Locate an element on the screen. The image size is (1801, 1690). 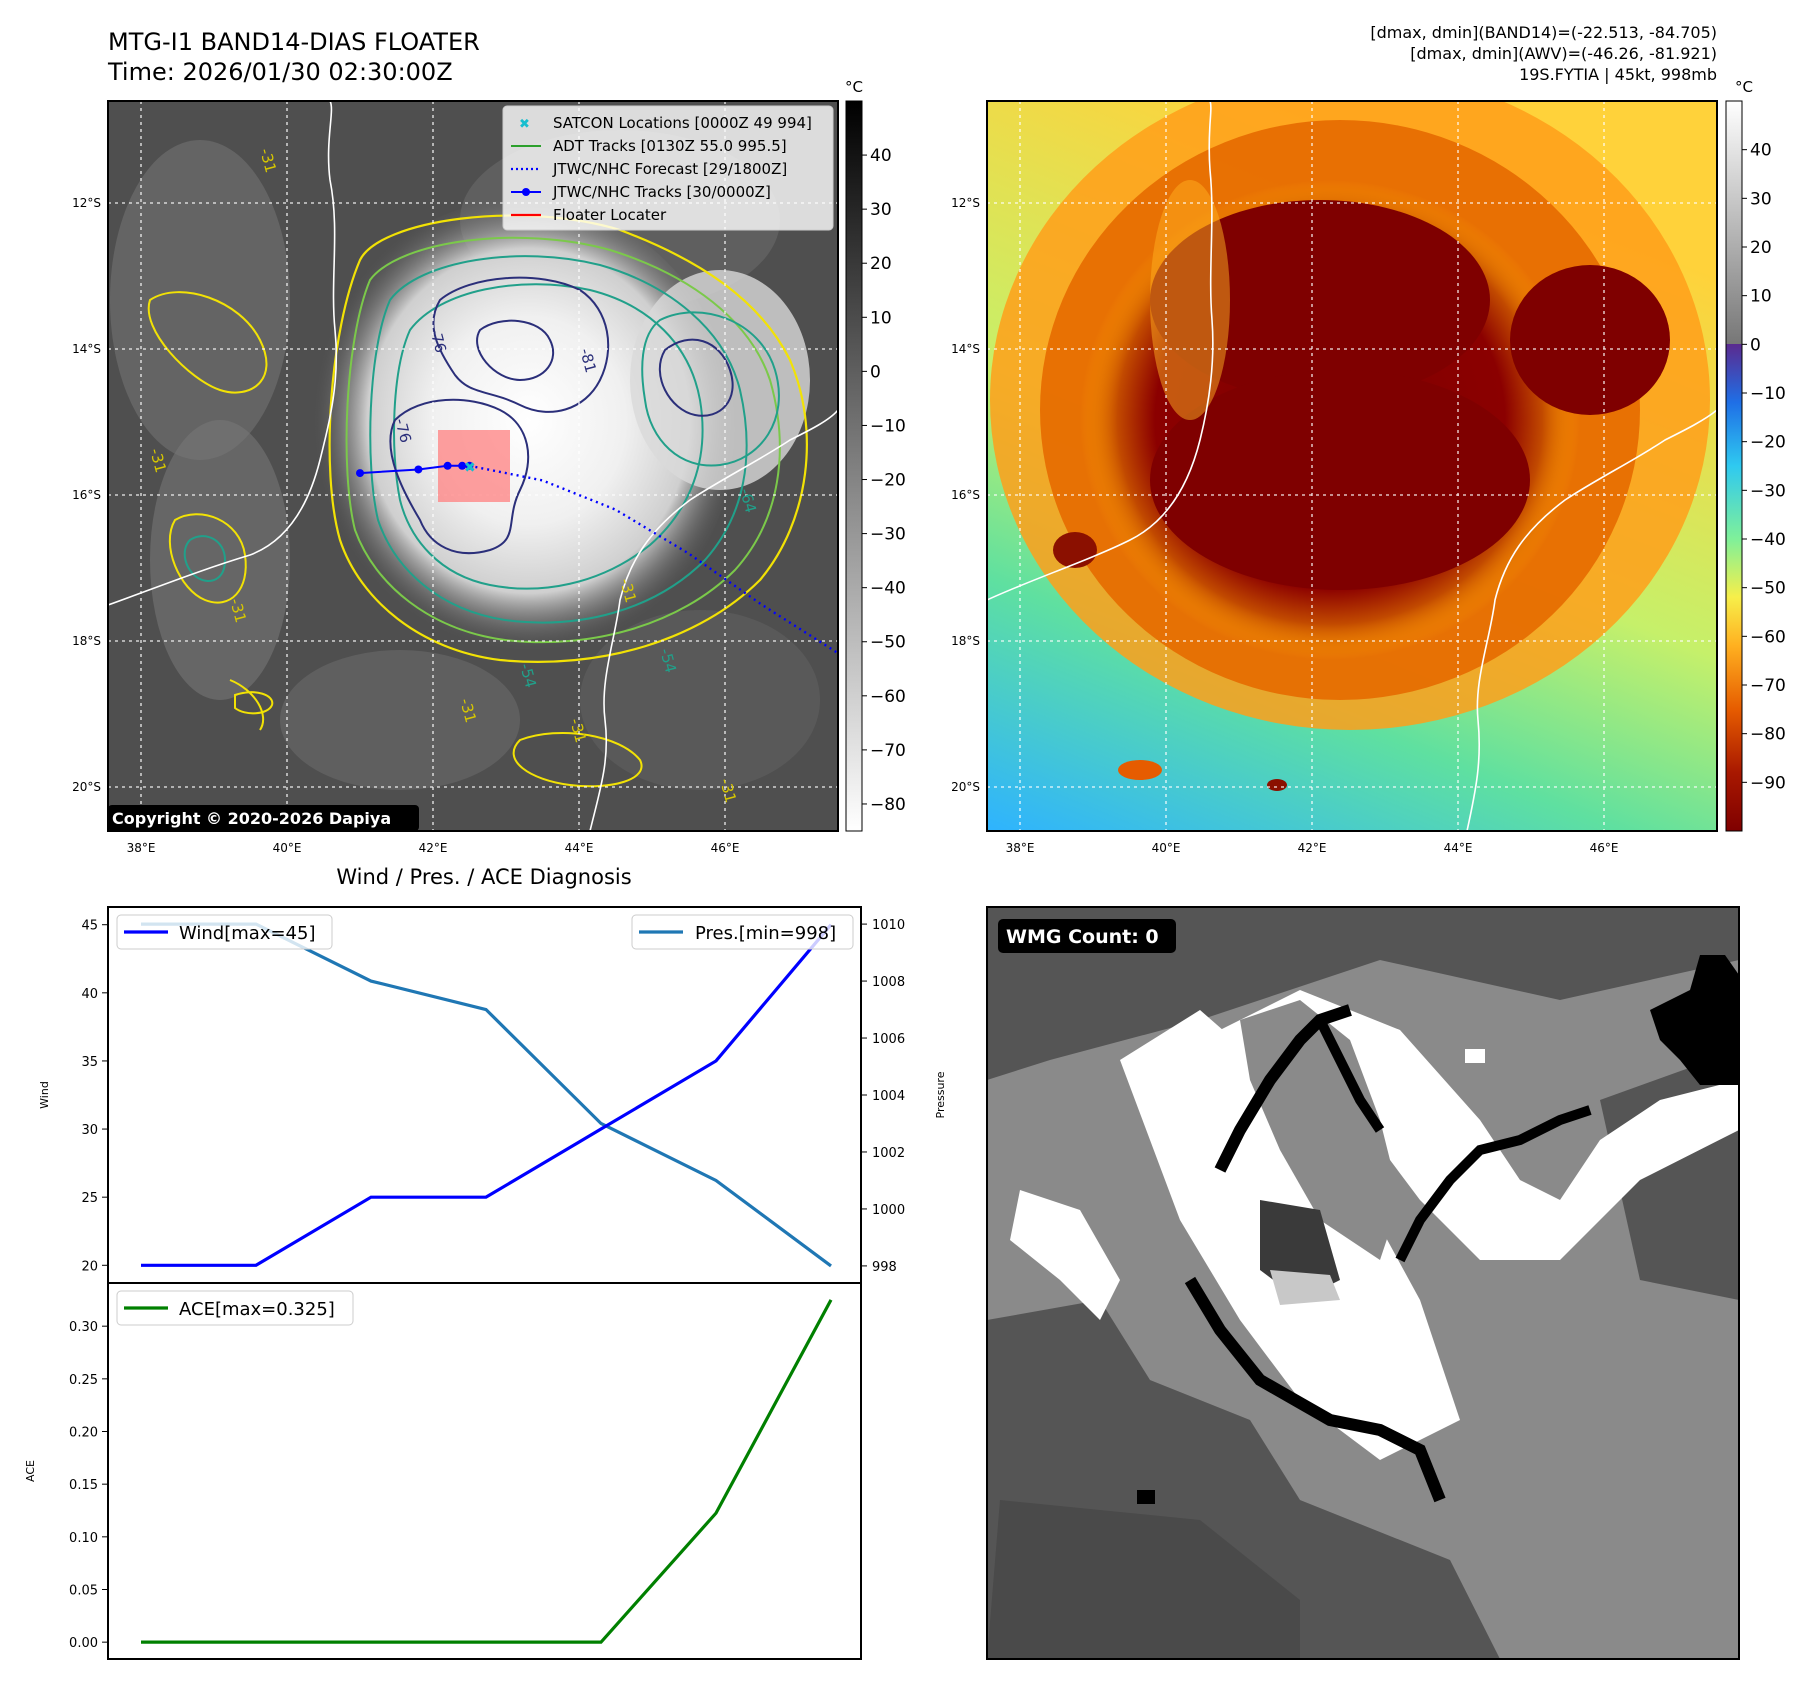
wind-ytick-label: 20 is located at coordinates (89, 1266).